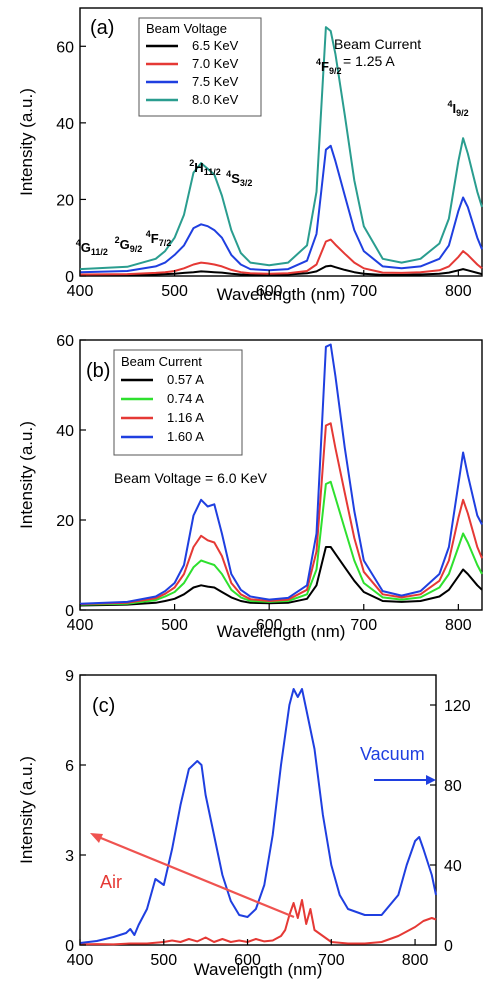 Image resolution: width=491 pixels, height=995 pixels. I want to click on y-tick-label: 9, so click(69, 676).